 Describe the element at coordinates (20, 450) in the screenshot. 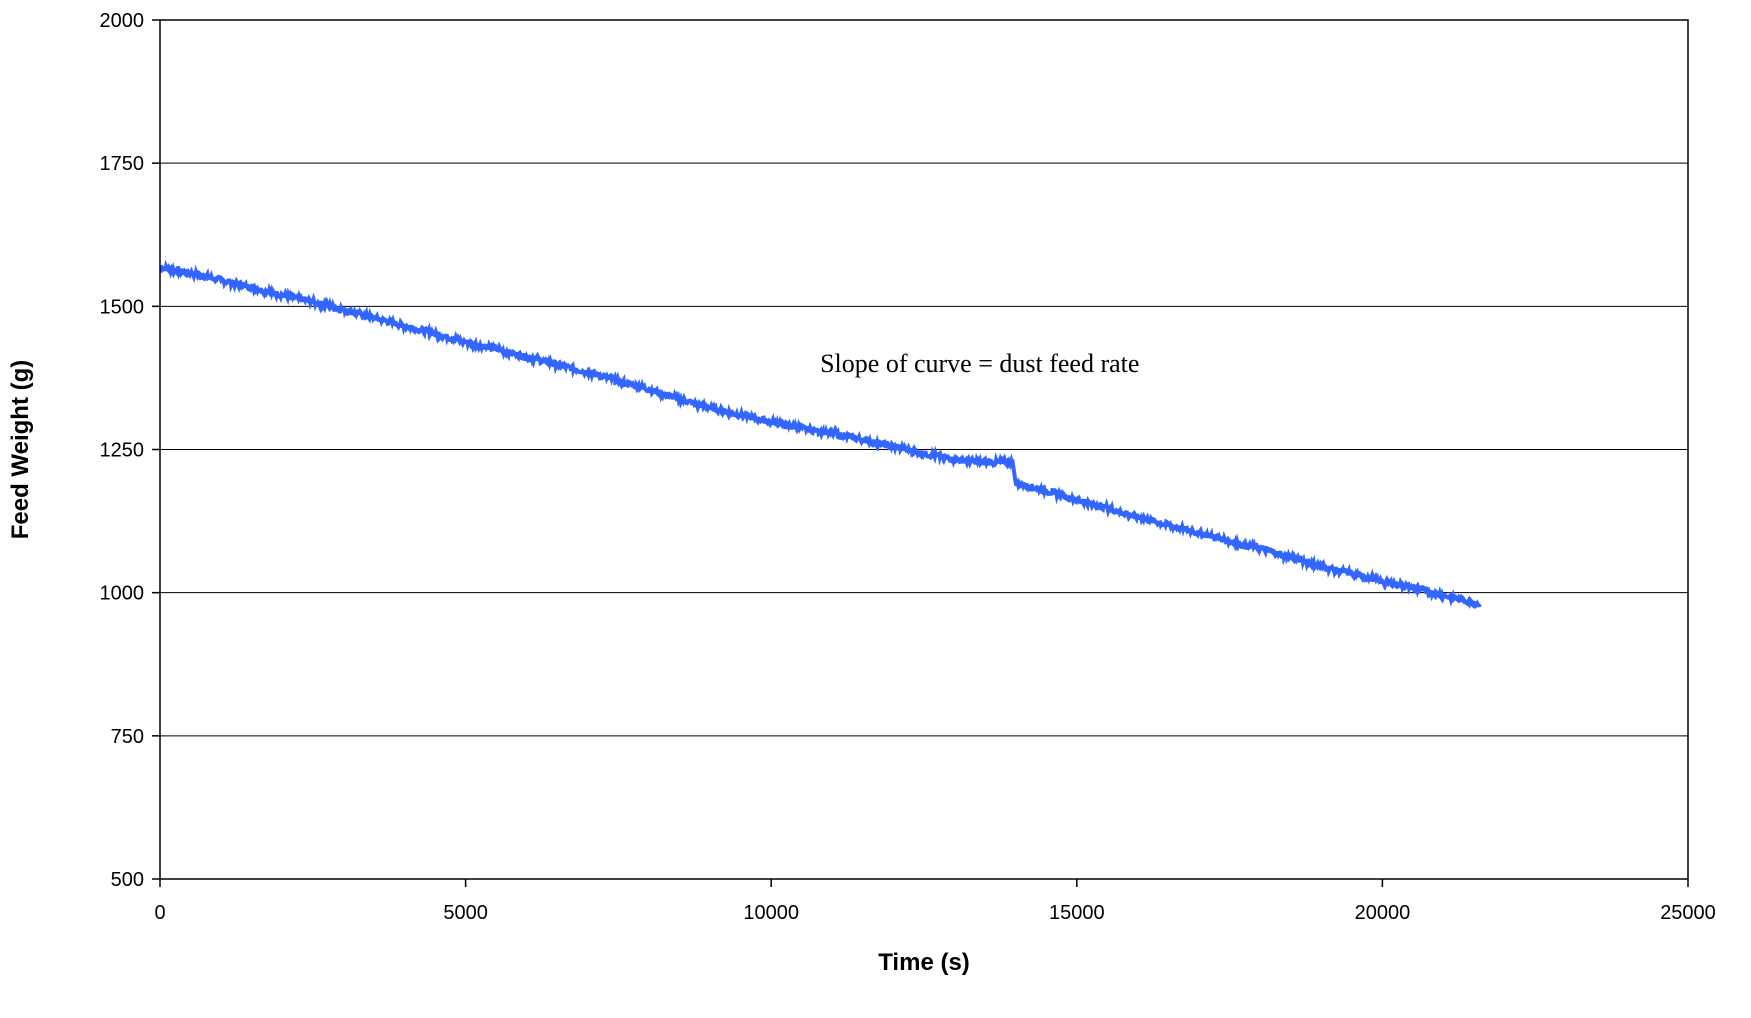

I see `y-axis-title: Feed Weight (g)` at that location.